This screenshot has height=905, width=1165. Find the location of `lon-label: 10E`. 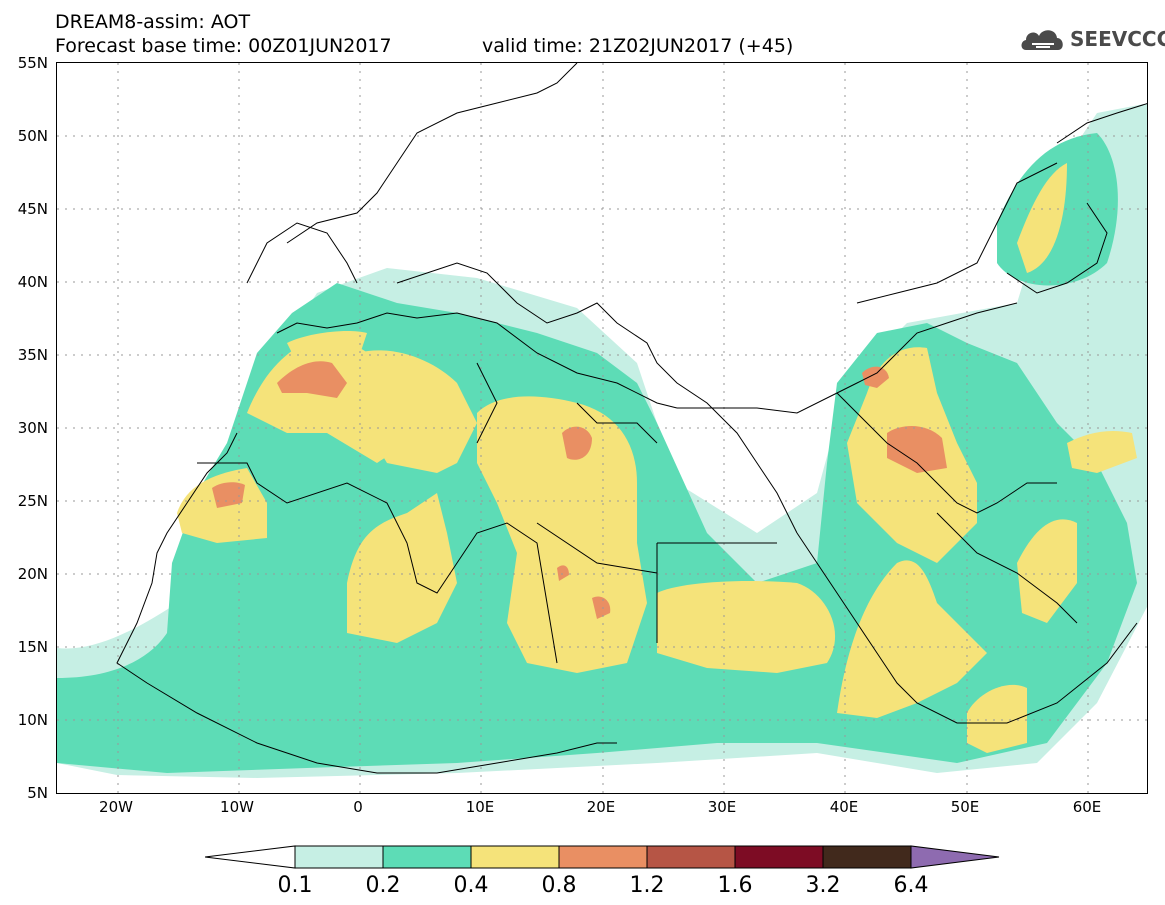

lon-label: 10E is located at coordinates (480, 807).